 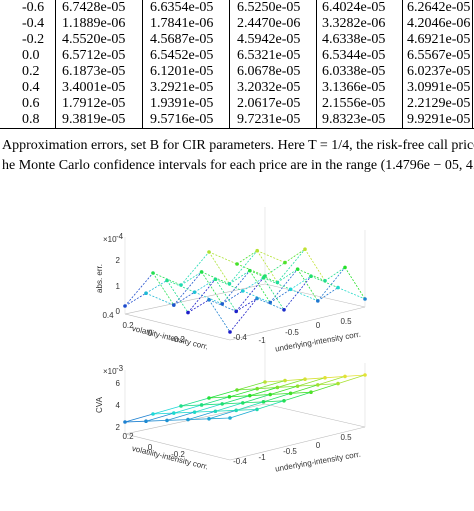 What do you see at coordinates (240, 337) in the screenshot?
I see `x-tick-label: -0.4` at bounding box center [240, 337].